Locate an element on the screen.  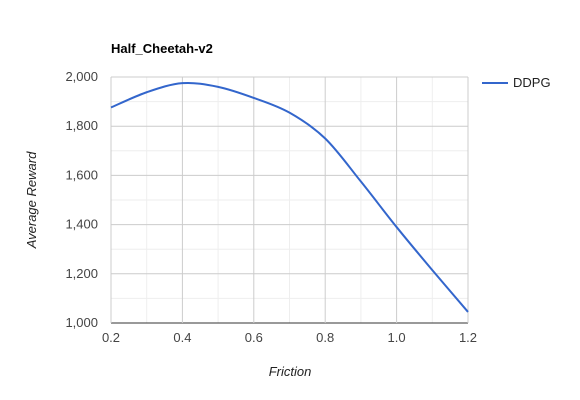
legend: DDPG is located at coordinates (516, 82).